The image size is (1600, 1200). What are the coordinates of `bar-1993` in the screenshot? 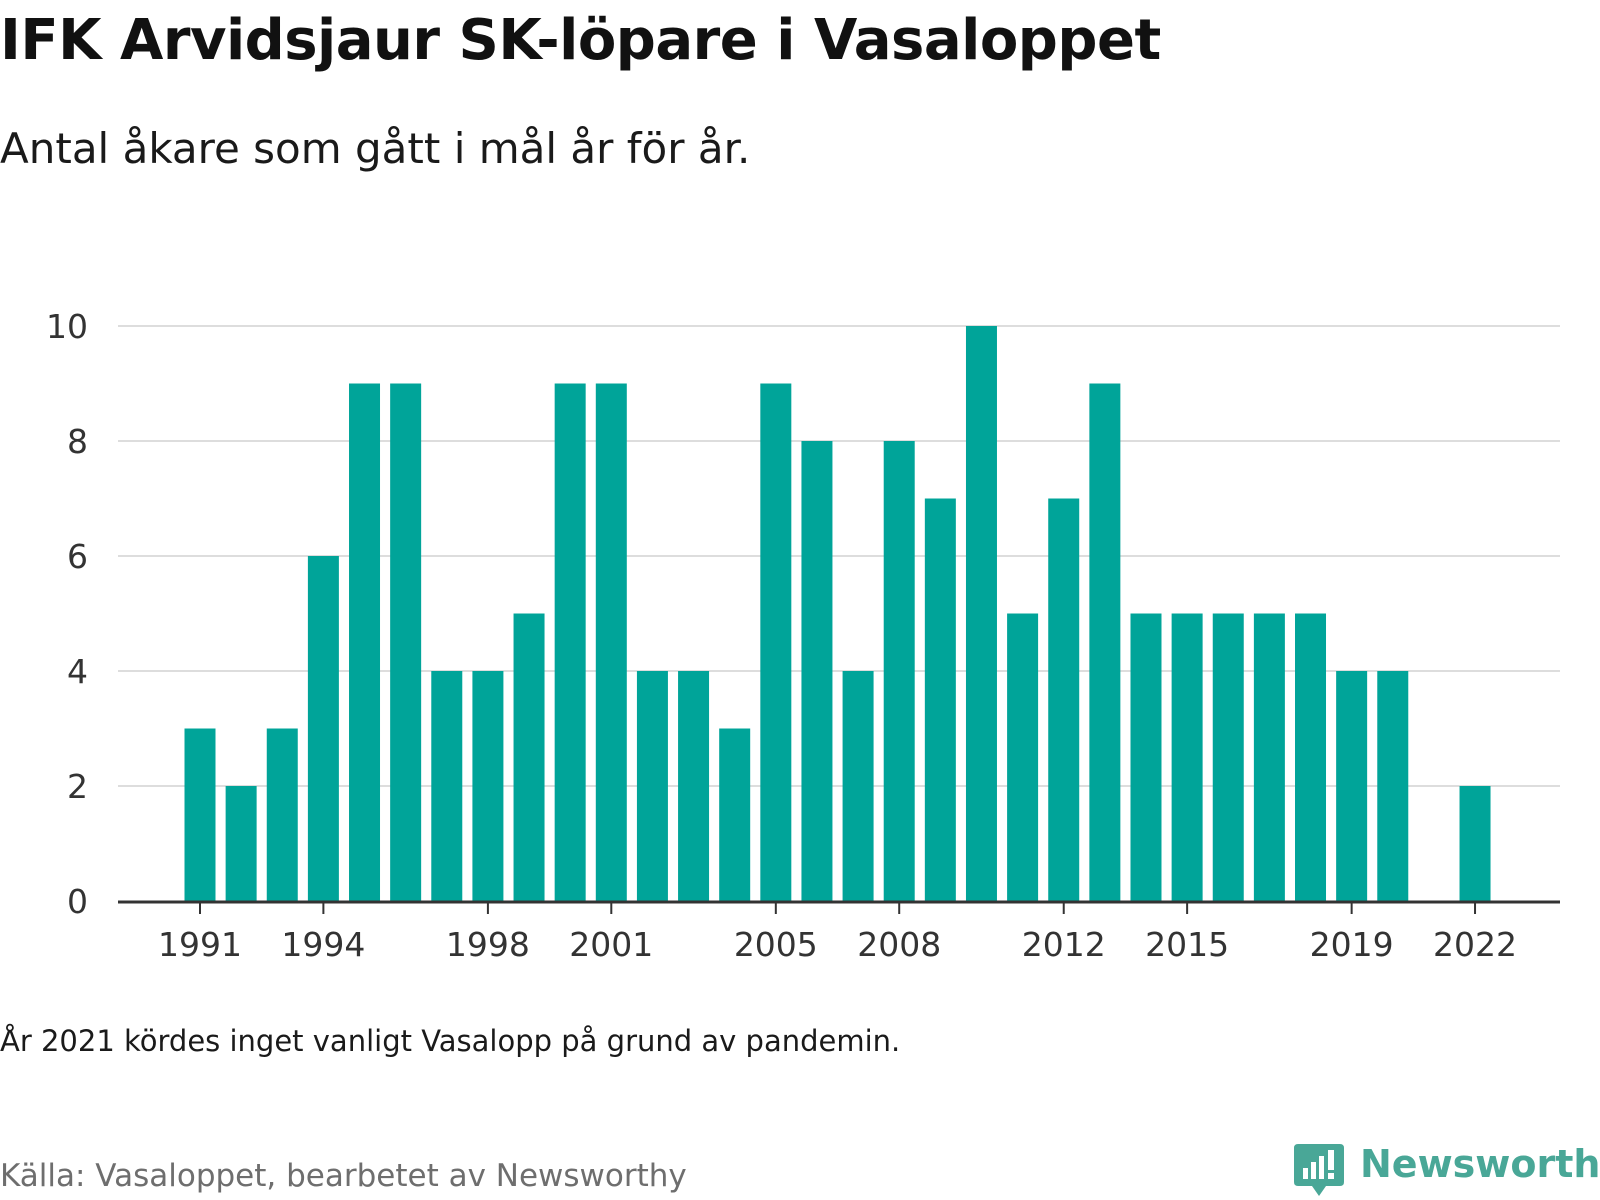 It's located at (282, 814).